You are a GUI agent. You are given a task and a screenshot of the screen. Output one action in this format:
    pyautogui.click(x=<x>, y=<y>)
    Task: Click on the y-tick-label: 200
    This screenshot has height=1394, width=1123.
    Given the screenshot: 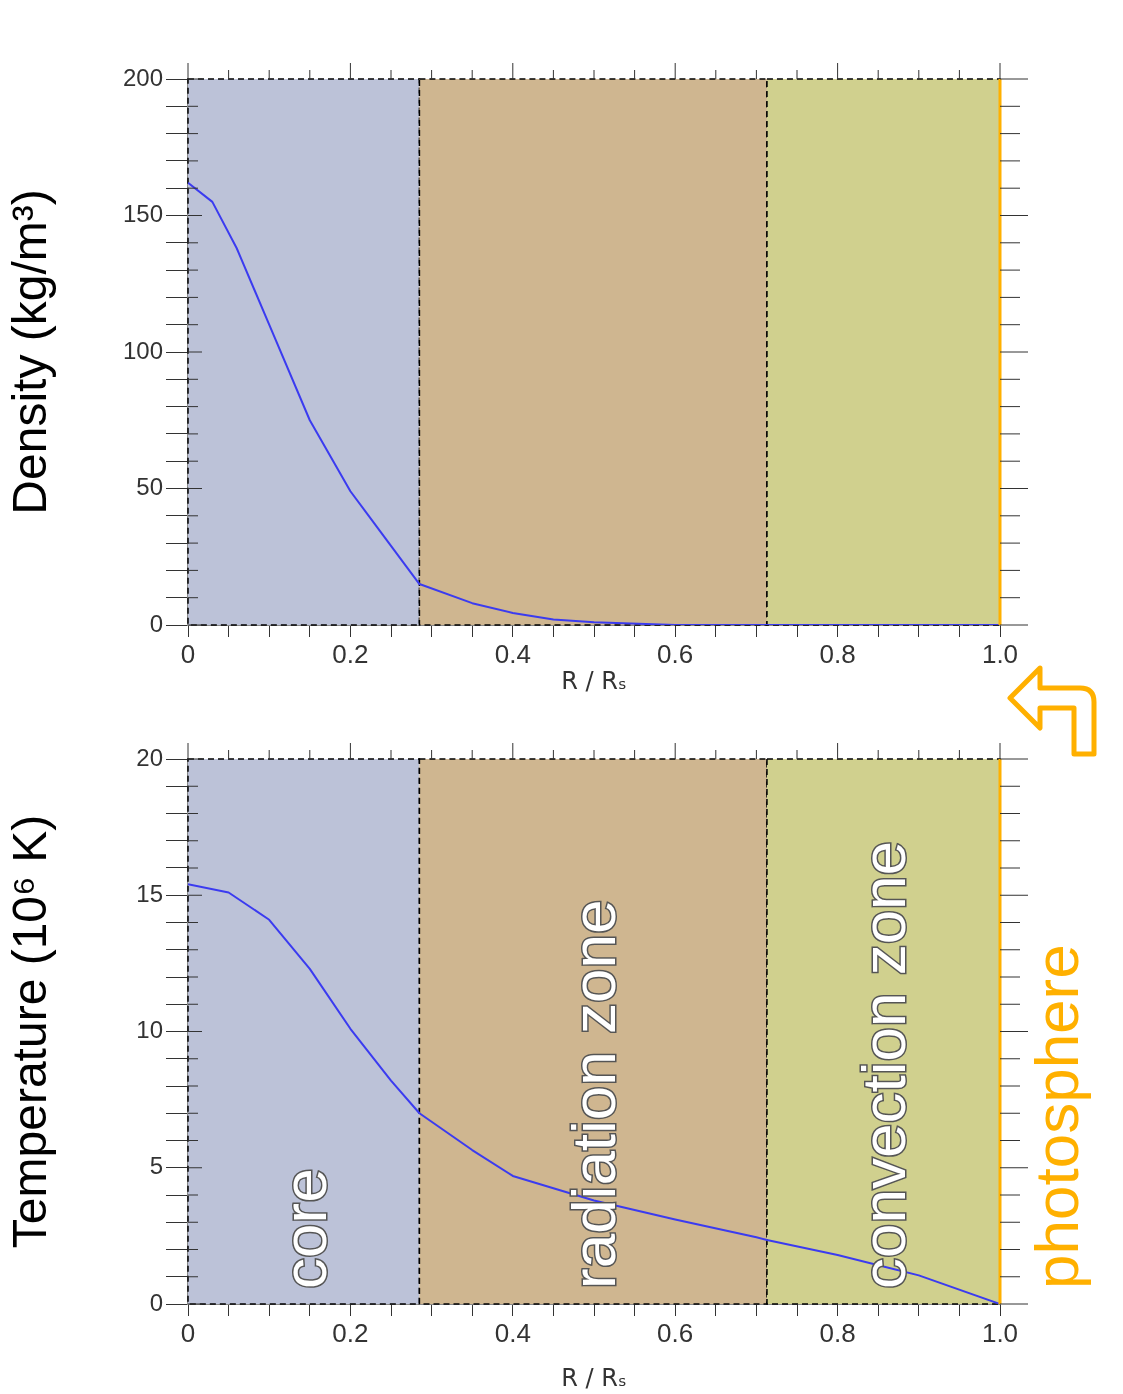 What is the action you would take?
    pyautogui.click(x=142, y=77)
    